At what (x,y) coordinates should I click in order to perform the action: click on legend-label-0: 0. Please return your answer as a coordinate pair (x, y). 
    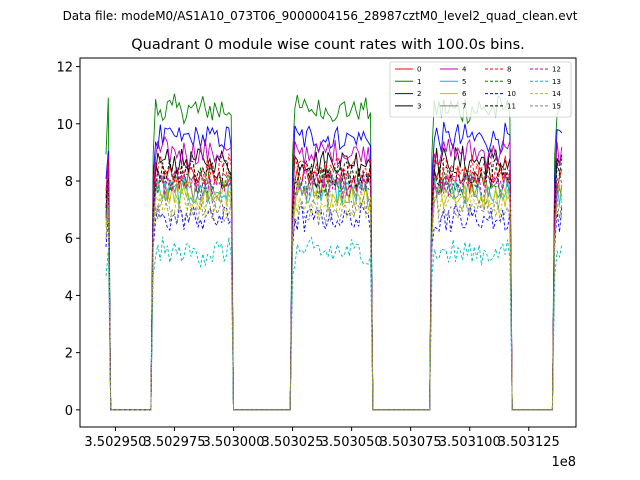
    Looking at the image, I should click on (419, 70).